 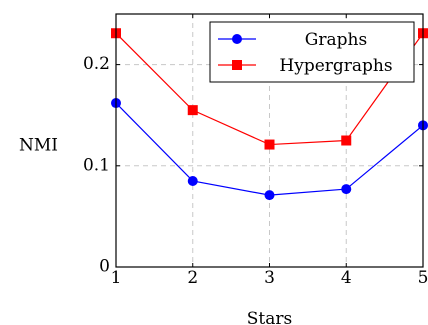 What do you see at coordinates (346, 278) in the screenshot?
I see `x-tick-label: 4` at bounding box center [346, 278].